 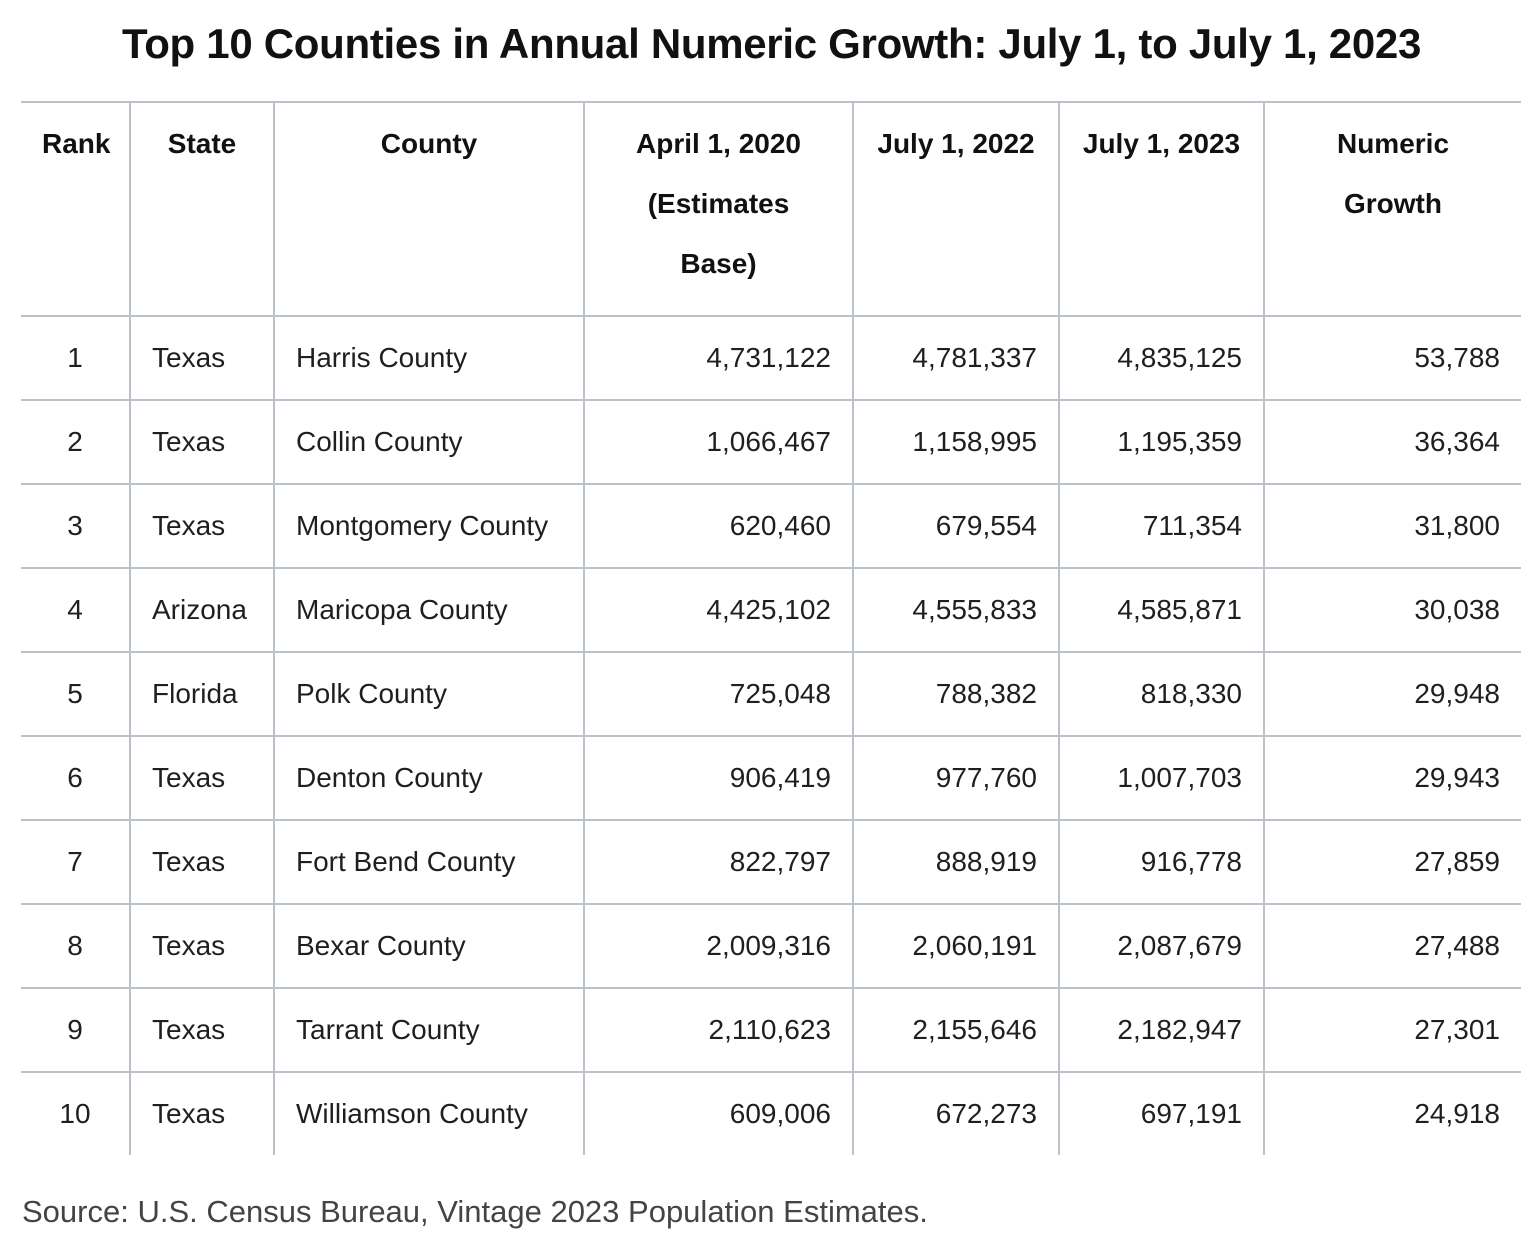 What do you see at coordinates (1161, 946) in the screenshot?
I see `cell-july-2023: 2,087,679` at bounding box center [1161, 946].